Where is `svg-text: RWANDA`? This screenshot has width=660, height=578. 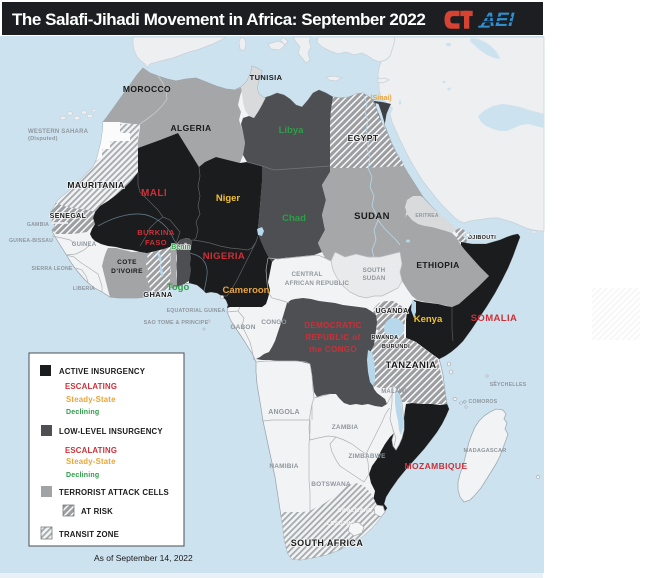
svg-text: RWANDA is located at coordinates (384, 338).